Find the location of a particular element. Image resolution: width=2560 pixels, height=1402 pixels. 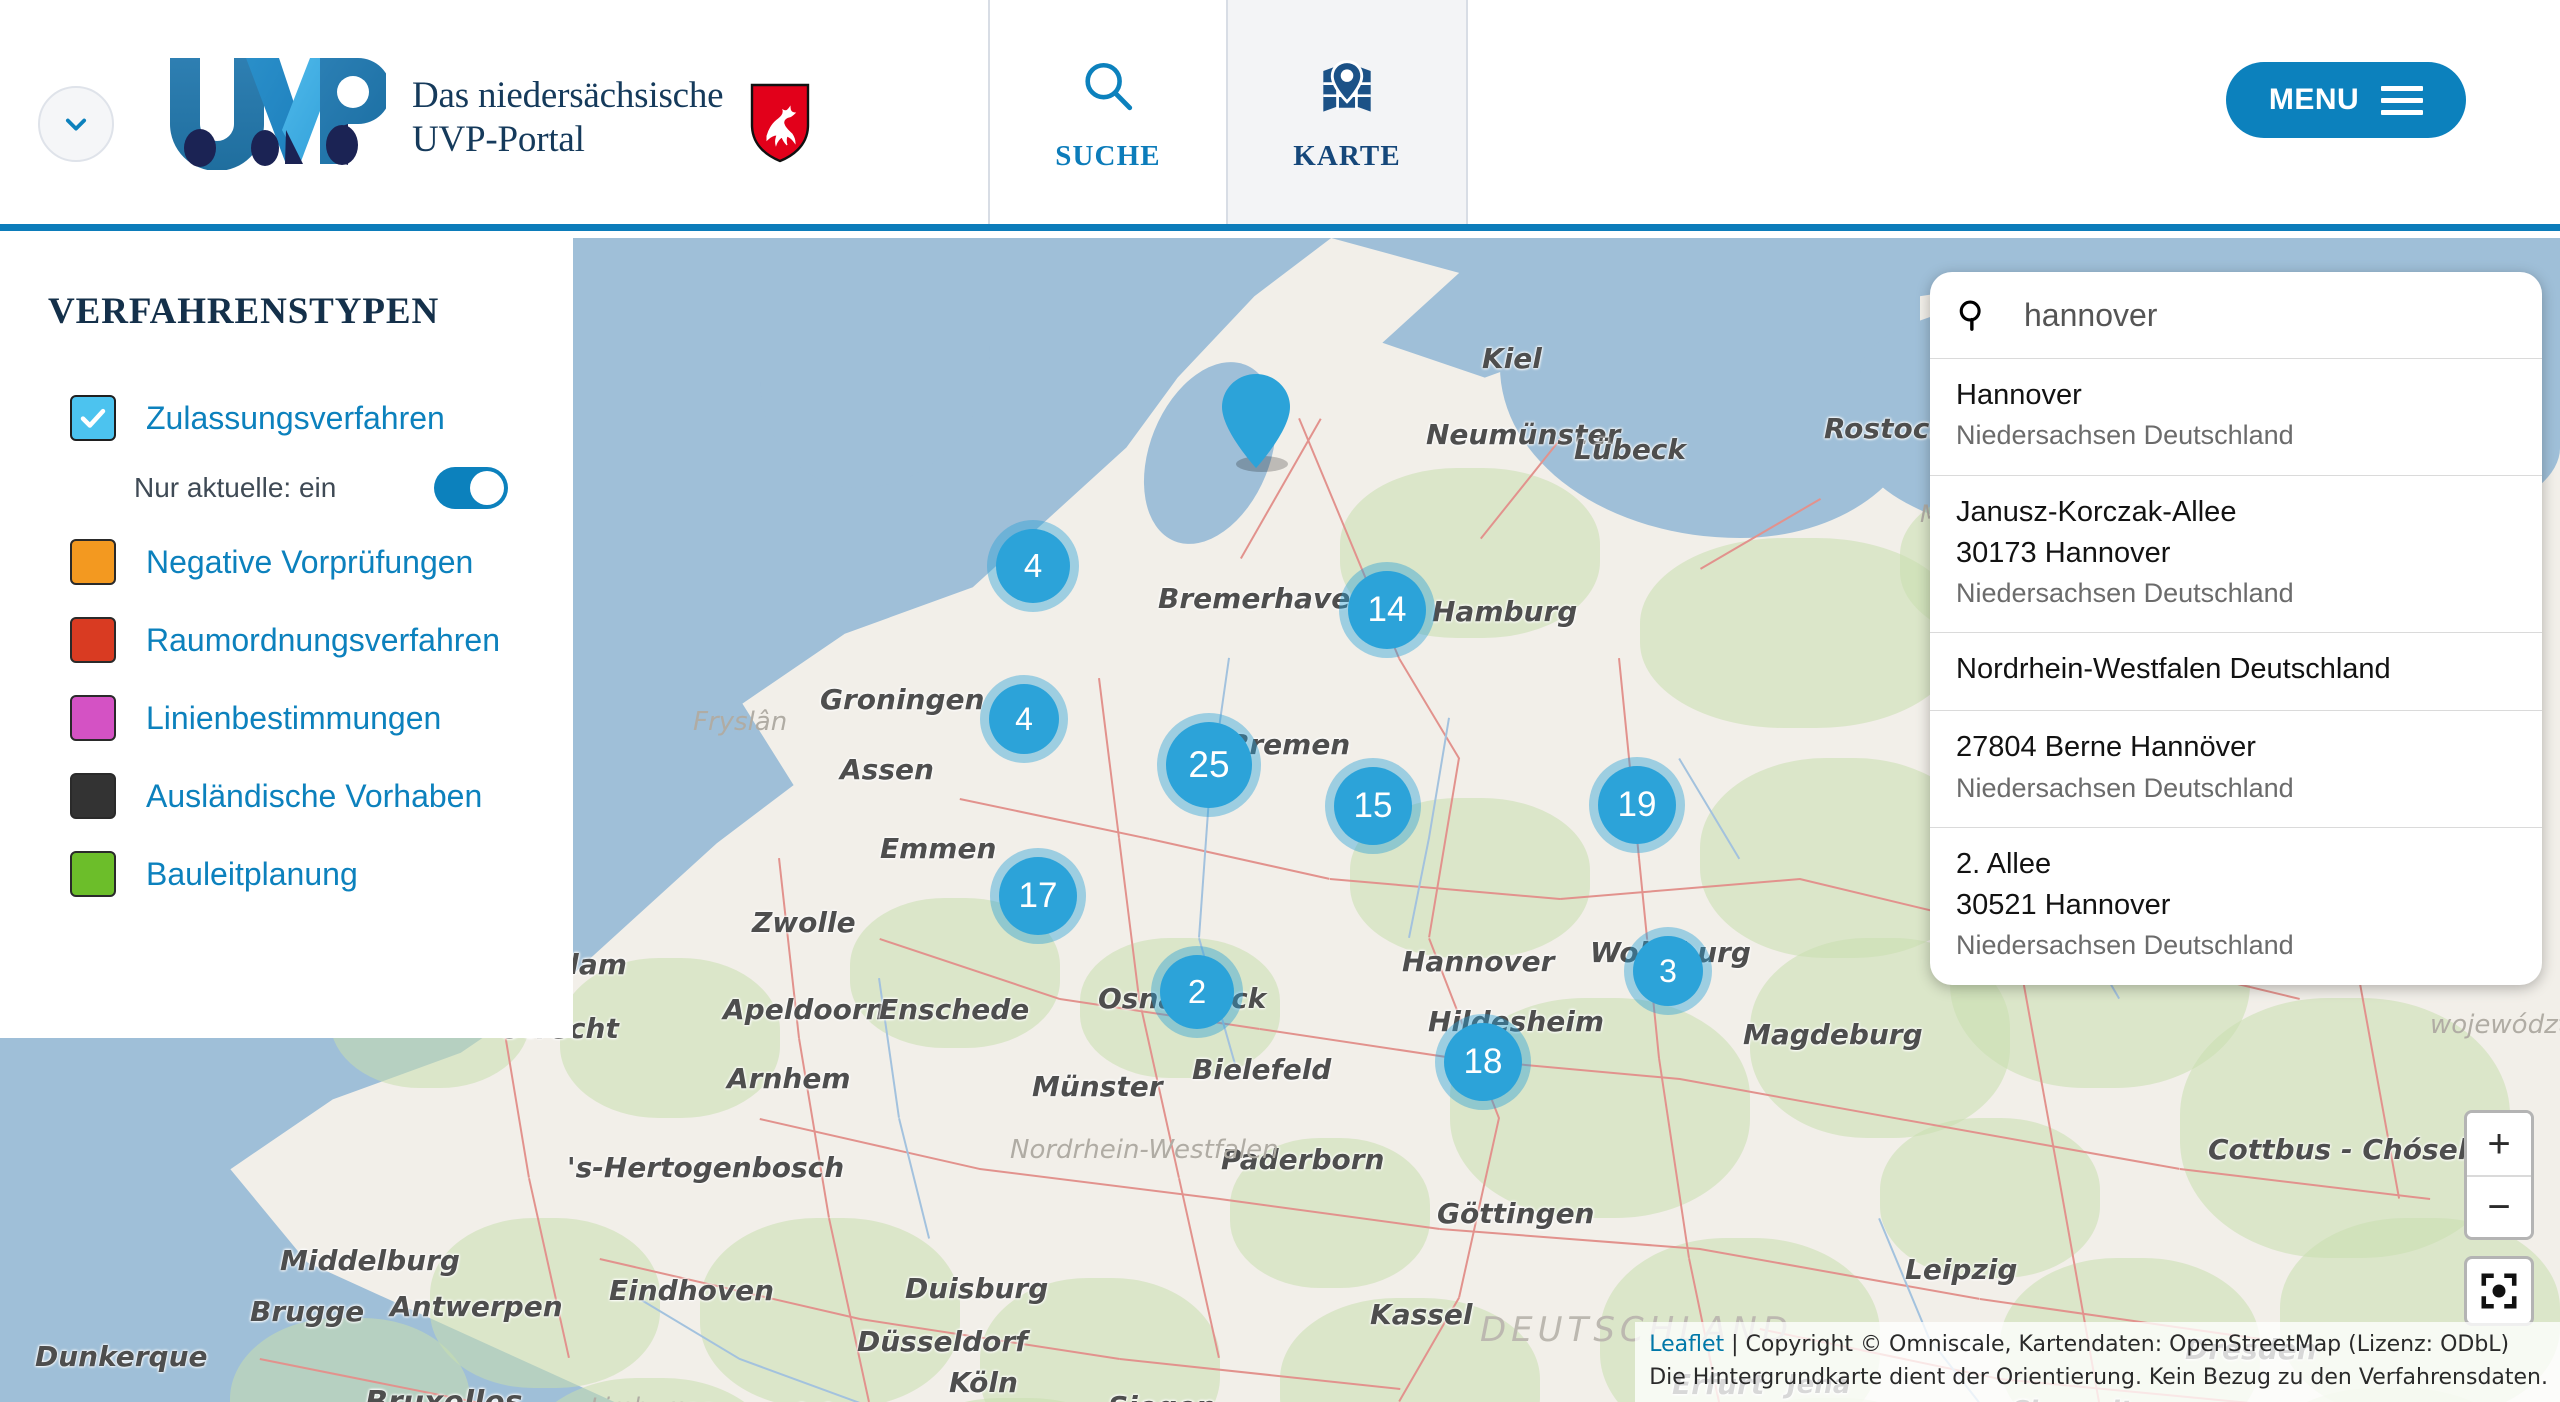

menu-button: MENU is located at coordinates (2346, 100).